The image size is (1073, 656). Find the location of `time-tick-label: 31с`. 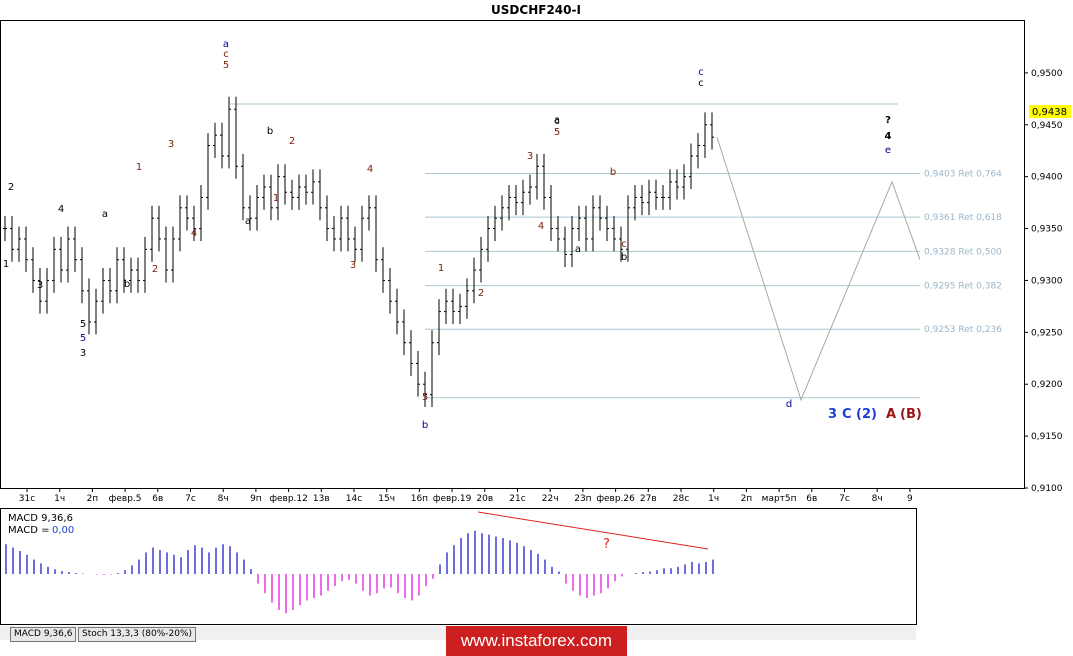

time-tick-label: 31с is located at coordinates (27, 499).